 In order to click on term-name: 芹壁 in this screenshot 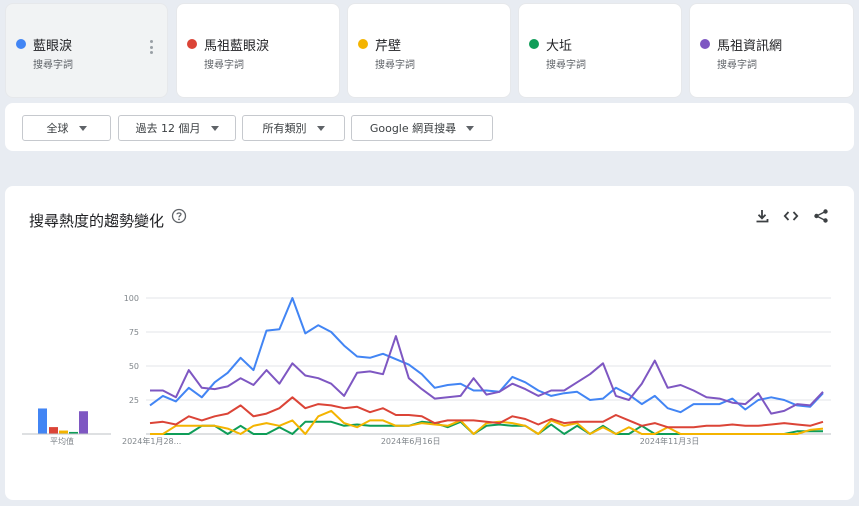, I will do `click(388, 46)`.